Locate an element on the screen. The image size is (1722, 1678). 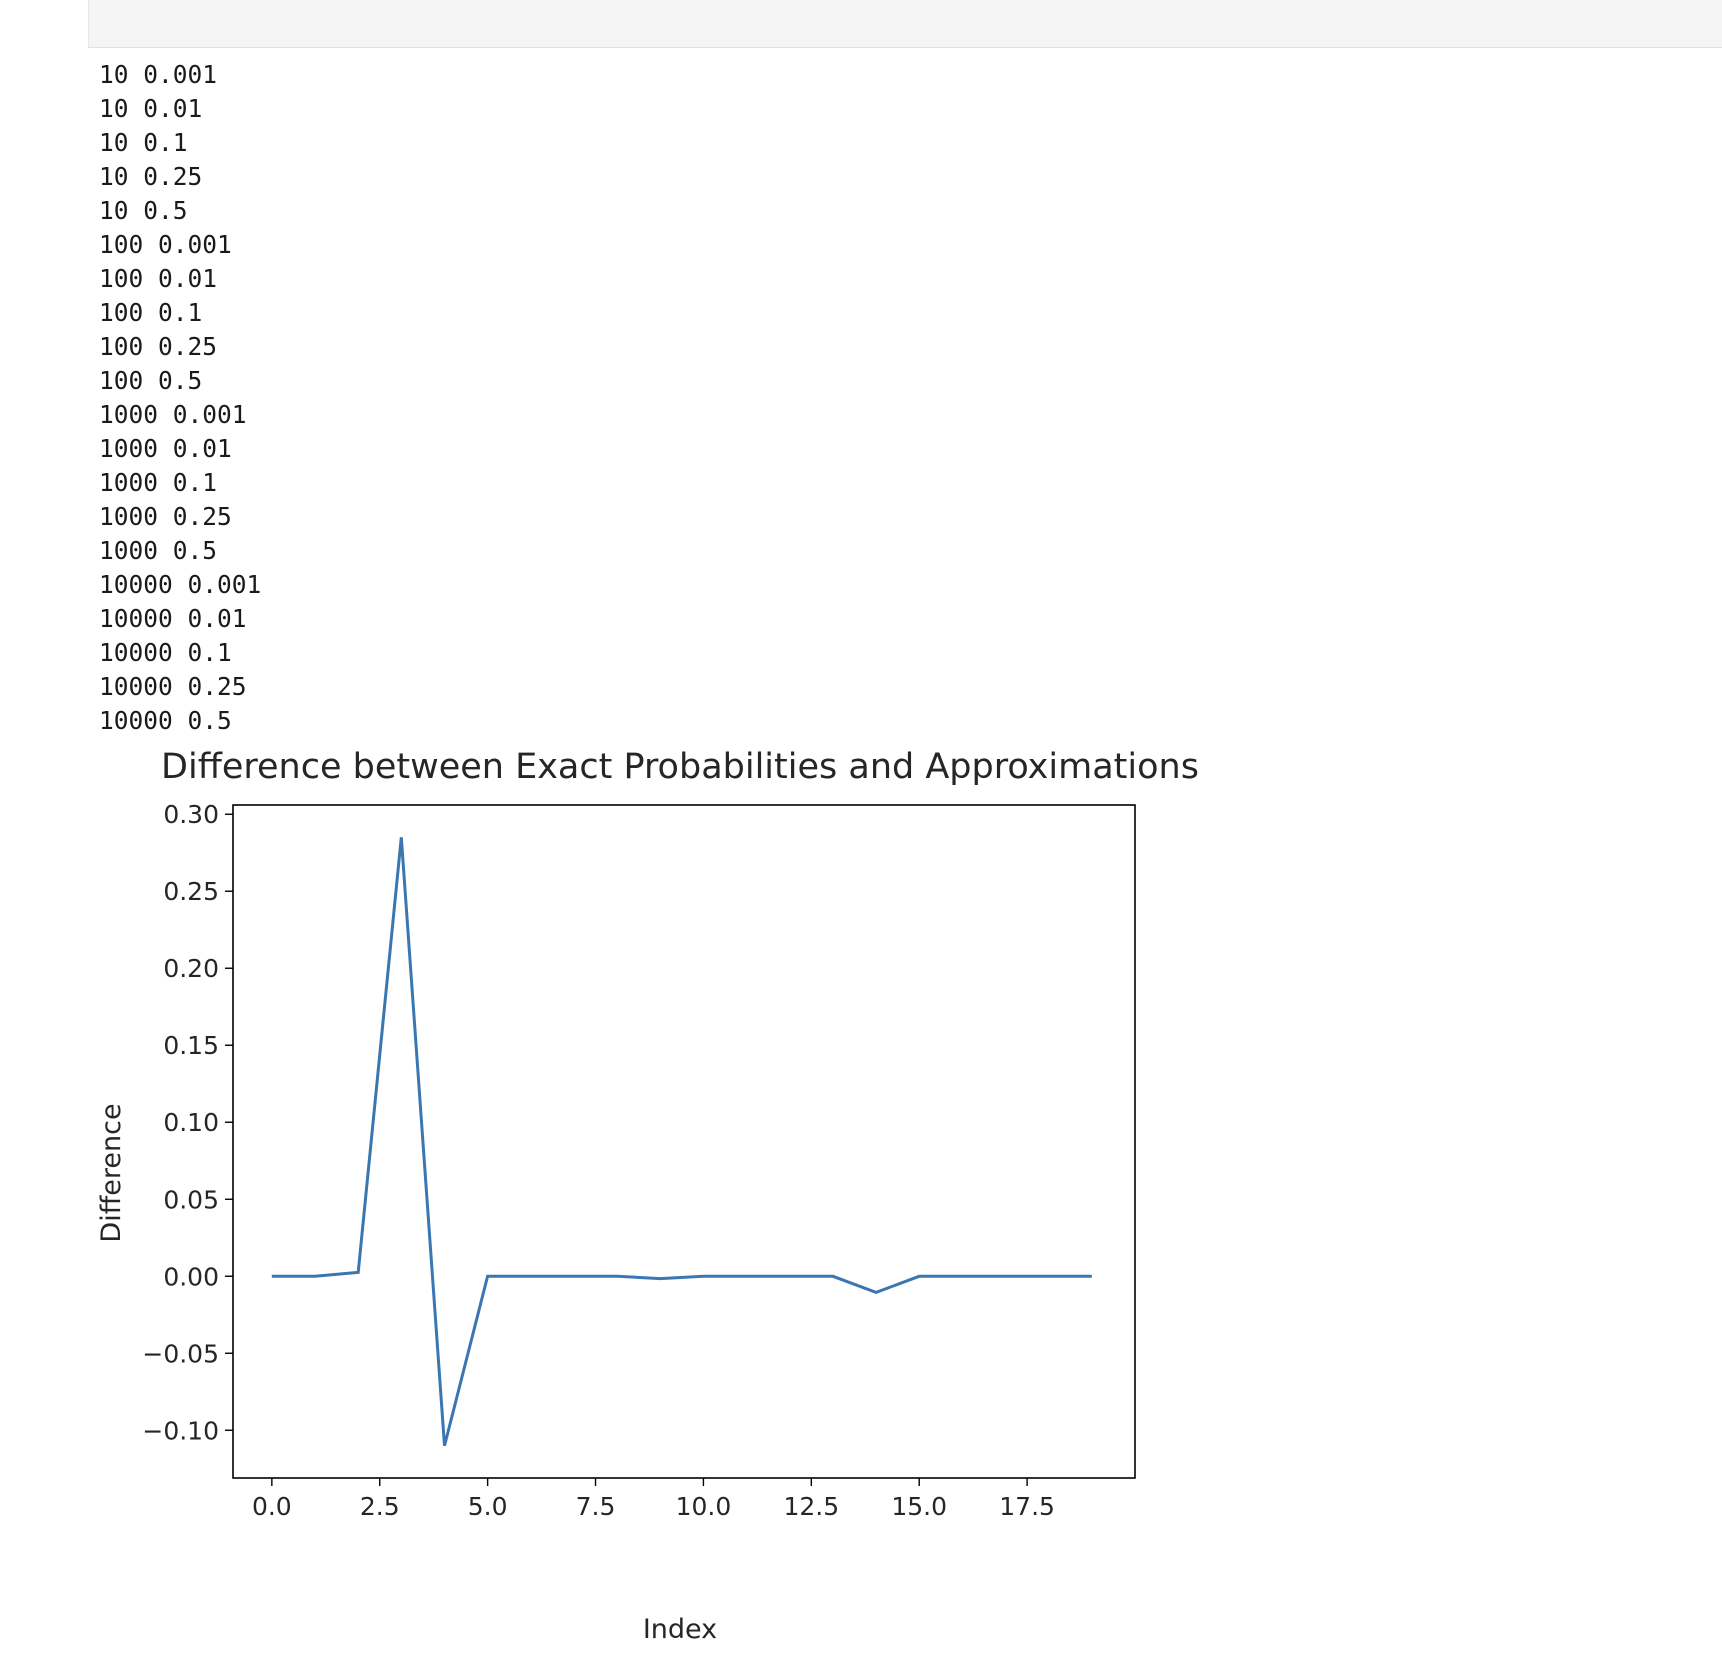
output-line: 10 0.001 is located at coordinates (158, 74).